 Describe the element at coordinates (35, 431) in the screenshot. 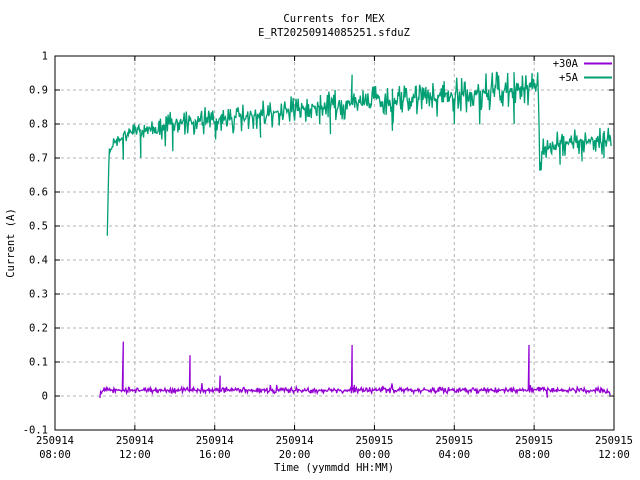

I see `y-tick-label: -0.1` at that location.